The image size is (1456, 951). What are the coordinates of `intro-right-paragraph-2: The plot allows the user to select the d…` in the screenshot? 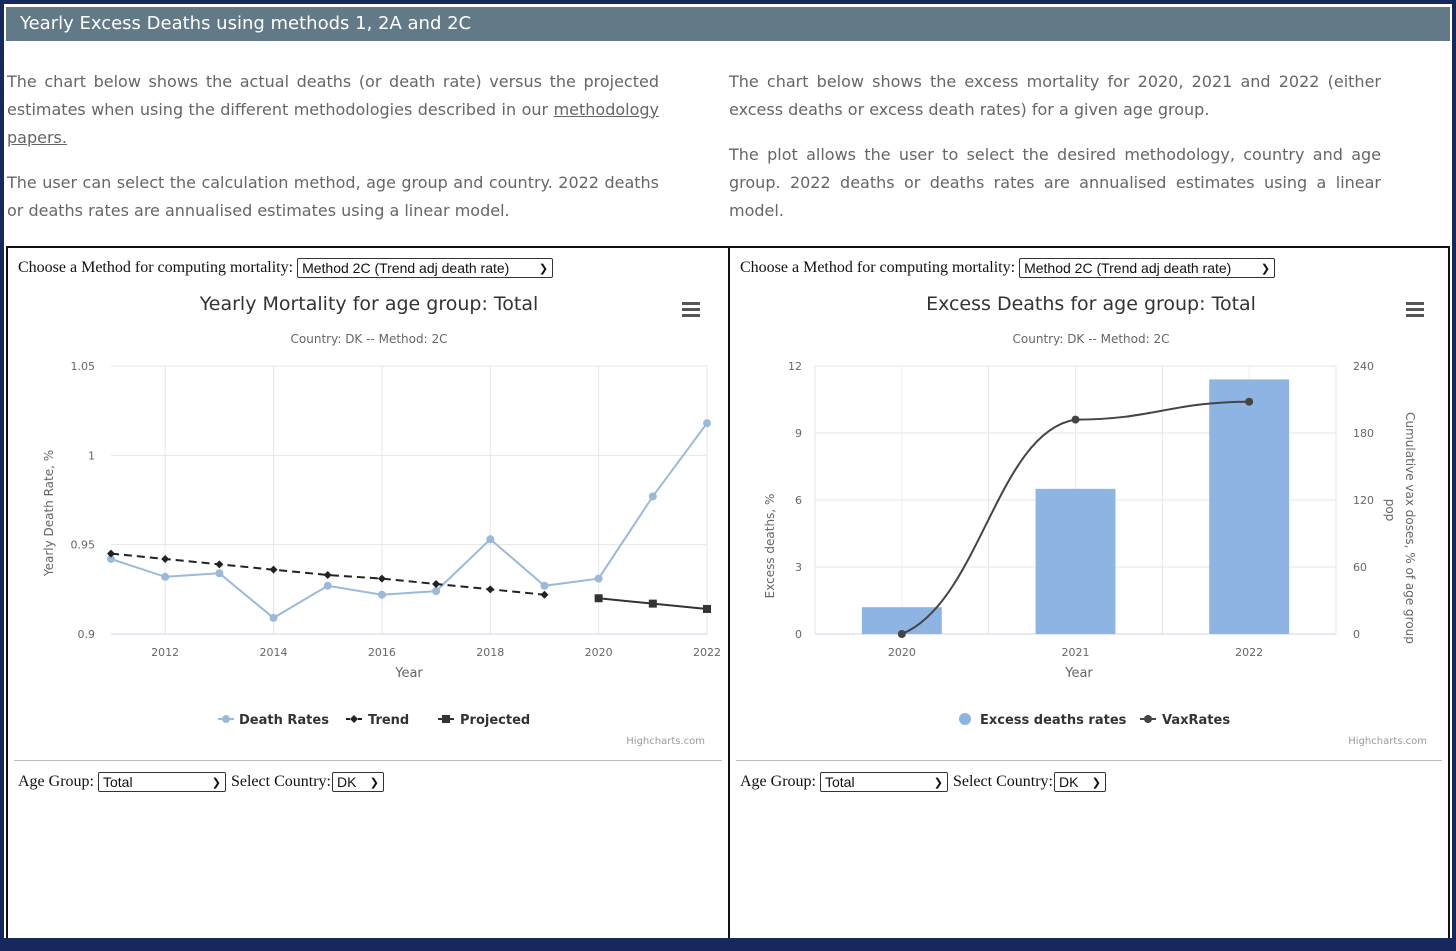 It's located at (1055, 182).